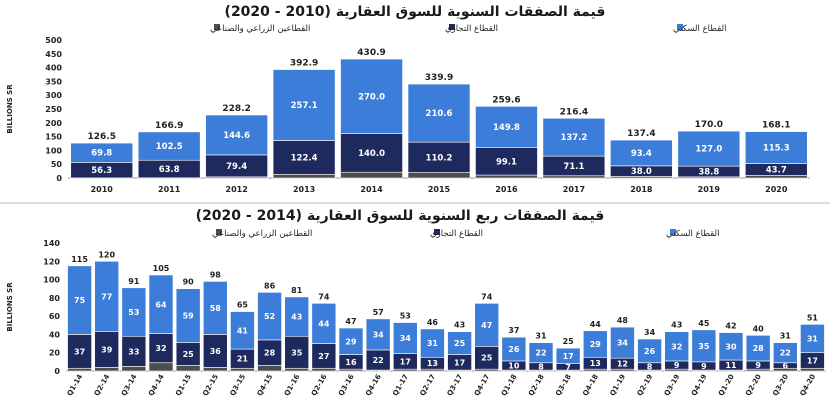 This screenshot has width=830, height=409. I want to click on total-label: 392.9, so click(304, 64).